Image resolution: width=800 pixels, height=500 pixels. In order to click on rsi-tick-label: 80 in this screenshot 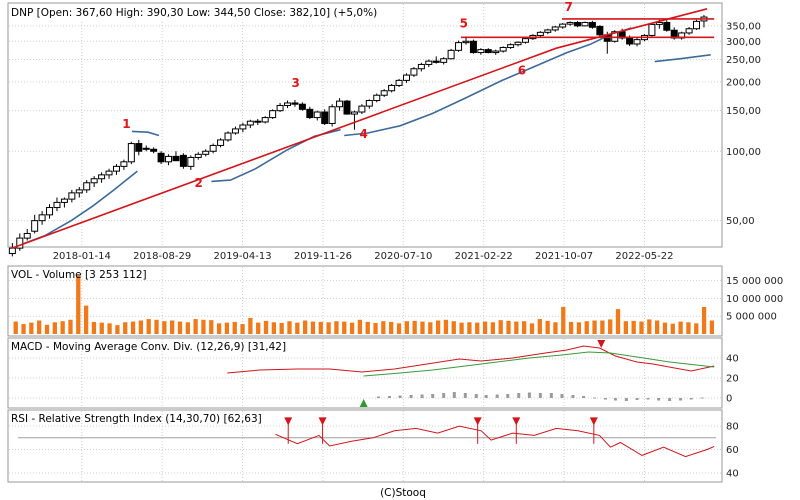, I will do `click(732, 427)`.